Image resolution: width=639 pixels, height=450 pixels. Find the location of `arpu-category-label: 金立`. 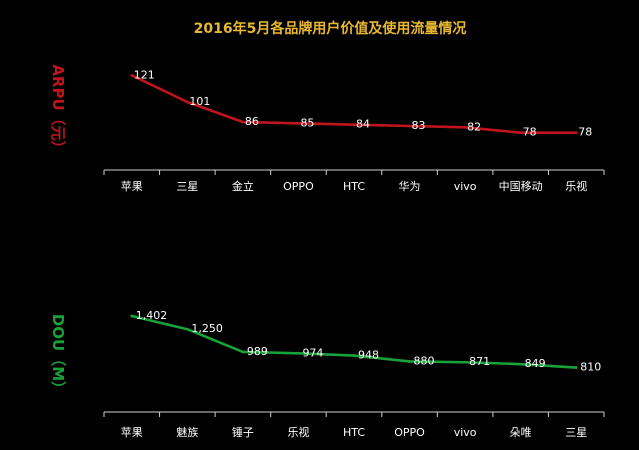

arpu-category-label: 金立 is located at coordinates (243, 186).